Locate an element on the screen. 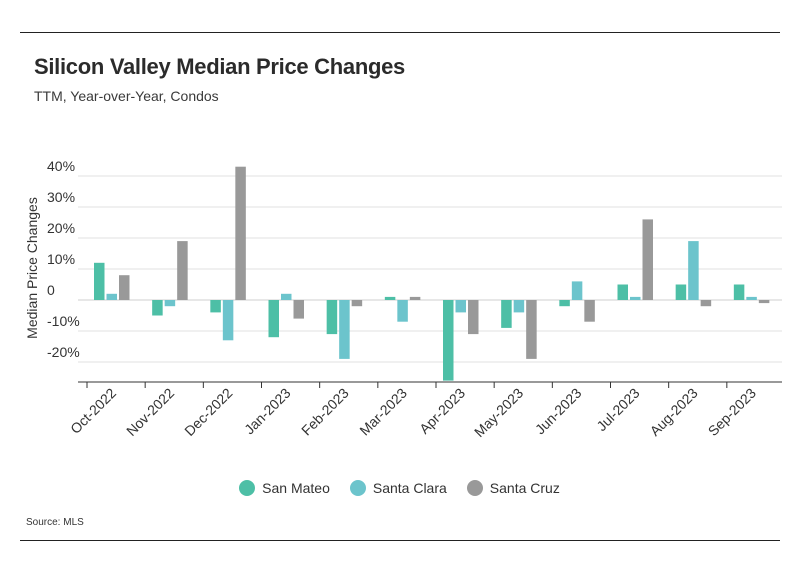 This screenshot has height=575, width=799. legend-item-san-mateo: San Mateo is located at coordinates (284, 488).